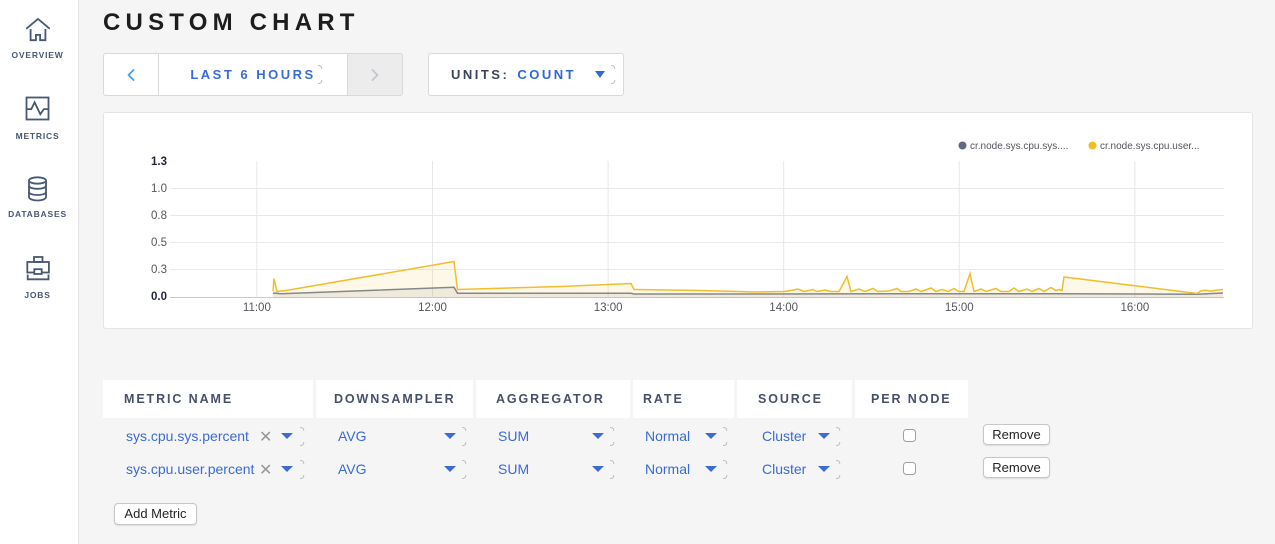 The width and height of the screenshot is (1275, 544). I want to click on svg-text: 16:00, so click(1135, 308).